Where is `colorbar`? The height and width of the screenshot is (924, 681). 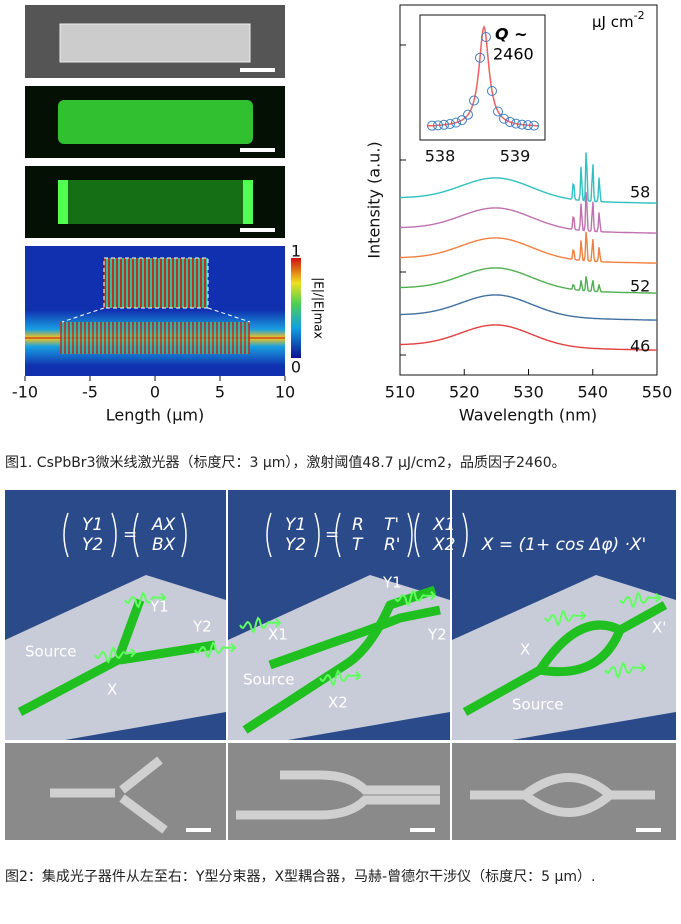 colorbar is located at coordinates (296, 308).